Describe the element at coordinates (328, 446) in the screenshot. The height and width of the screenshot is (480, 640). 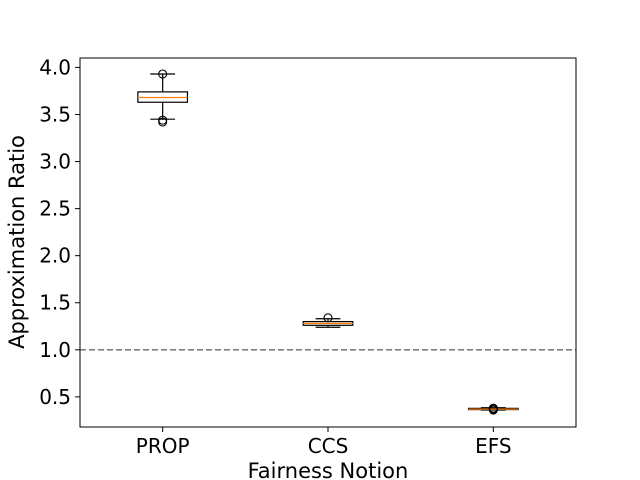
I see `x-tick-label: CCS` at that location.